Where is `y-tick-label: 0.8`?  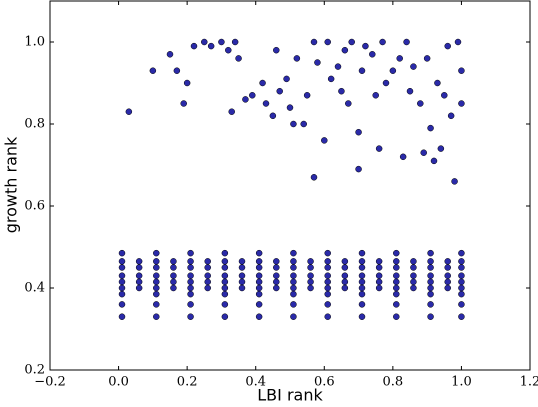
y-tick-label: 0.8 is located at coordinates (34, 124).